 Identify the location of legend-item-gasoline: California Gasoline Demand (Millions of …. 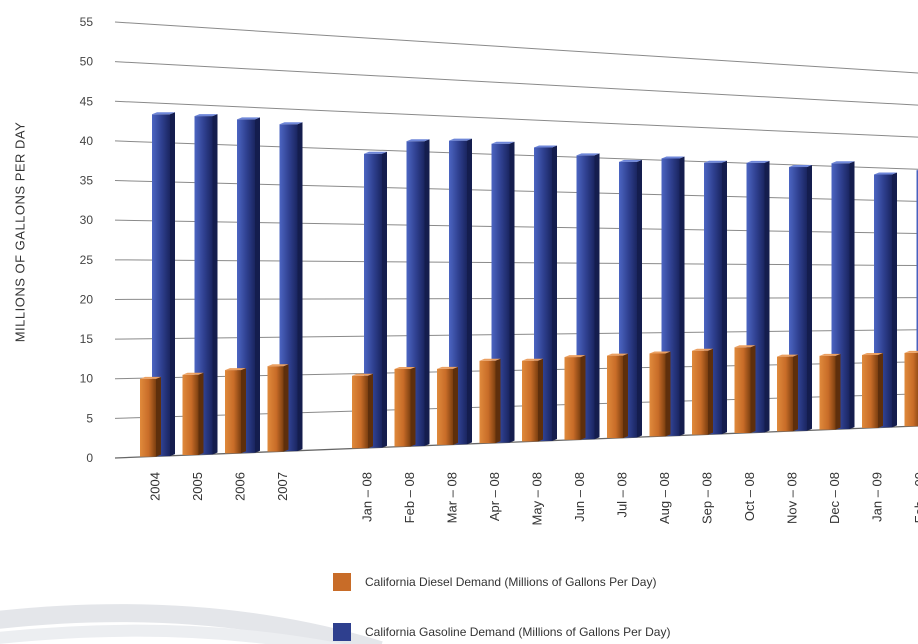
(501, 632).